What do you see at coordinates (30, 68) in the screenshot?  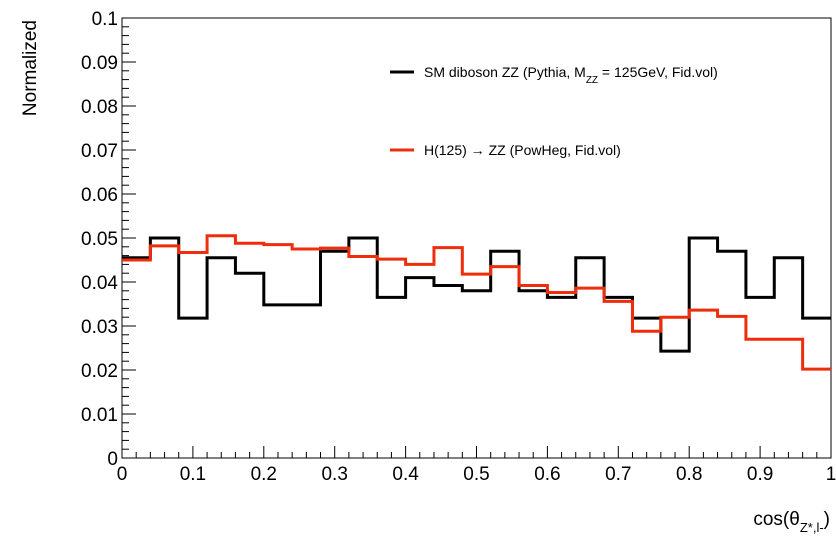 I see `y-axis-title: Normalized` at bounding box center [30, 68].